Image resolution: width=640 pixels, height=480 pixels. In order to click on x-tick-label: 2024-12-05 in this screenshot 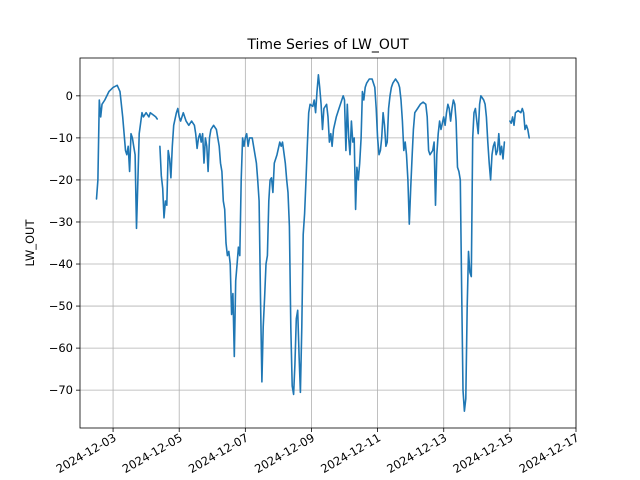, I will do `click(152, 453)`.